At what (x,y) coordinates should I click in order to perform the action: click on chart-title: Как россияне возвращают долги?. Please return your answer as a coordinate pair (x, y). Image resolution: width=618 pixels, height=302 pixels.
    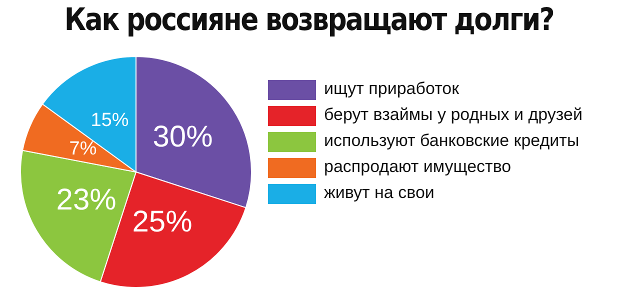
    Looking at the image, I should click on (309, 20).